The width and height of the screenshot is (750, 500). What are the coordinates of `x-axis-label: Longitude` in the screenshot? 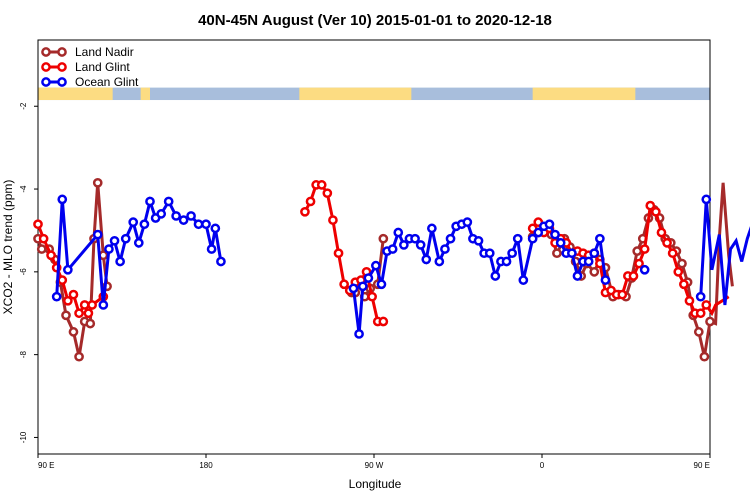 It's located at (375, 484).